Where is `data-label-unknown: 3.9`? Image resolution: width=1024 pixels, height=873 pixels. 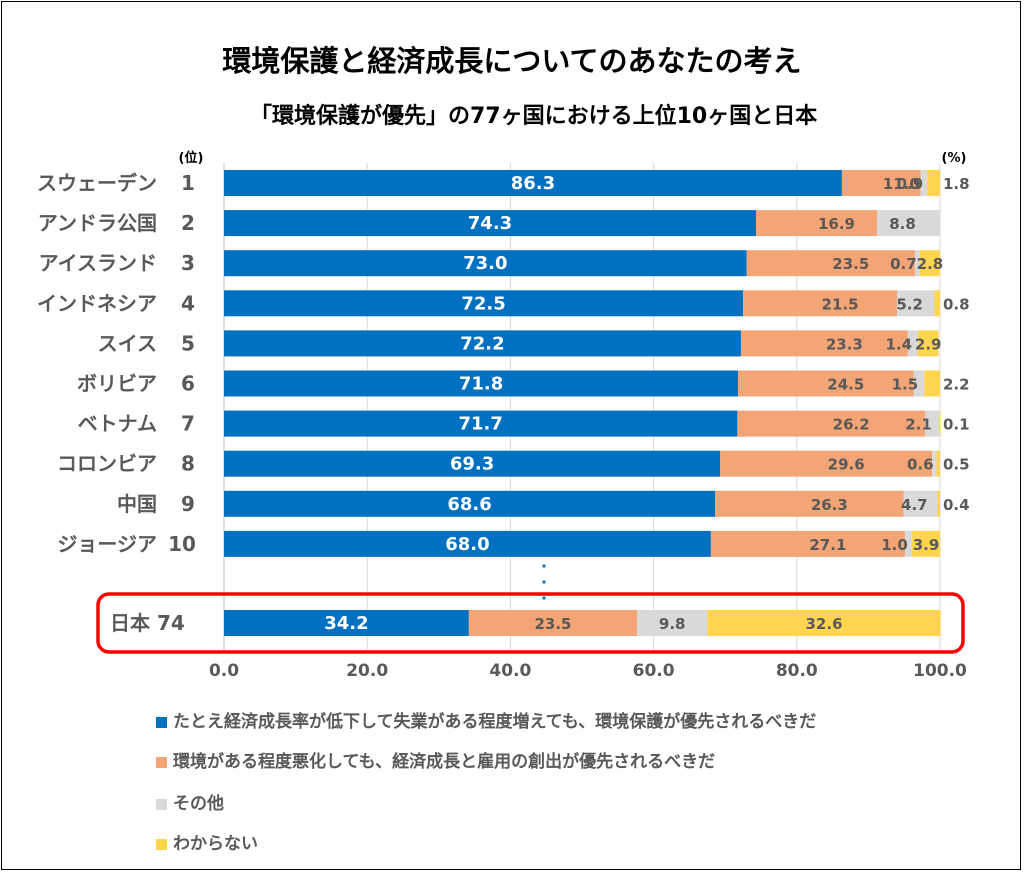 data-label-unknown: 3.9 is located at coordinates (926, 545).